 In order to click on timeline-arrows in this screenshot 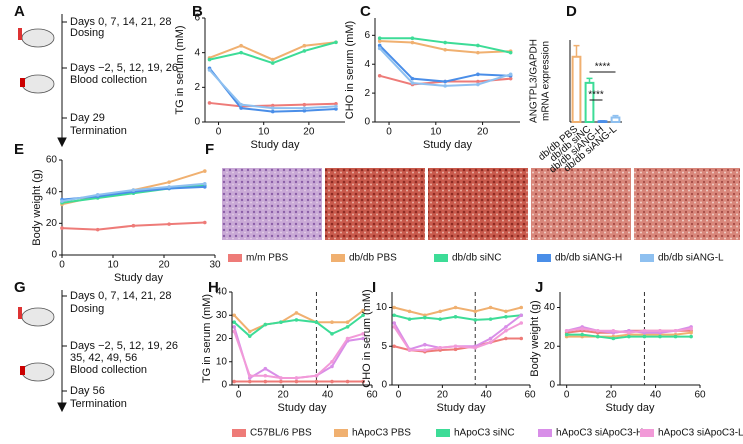, I will do `click(62, 213)`.